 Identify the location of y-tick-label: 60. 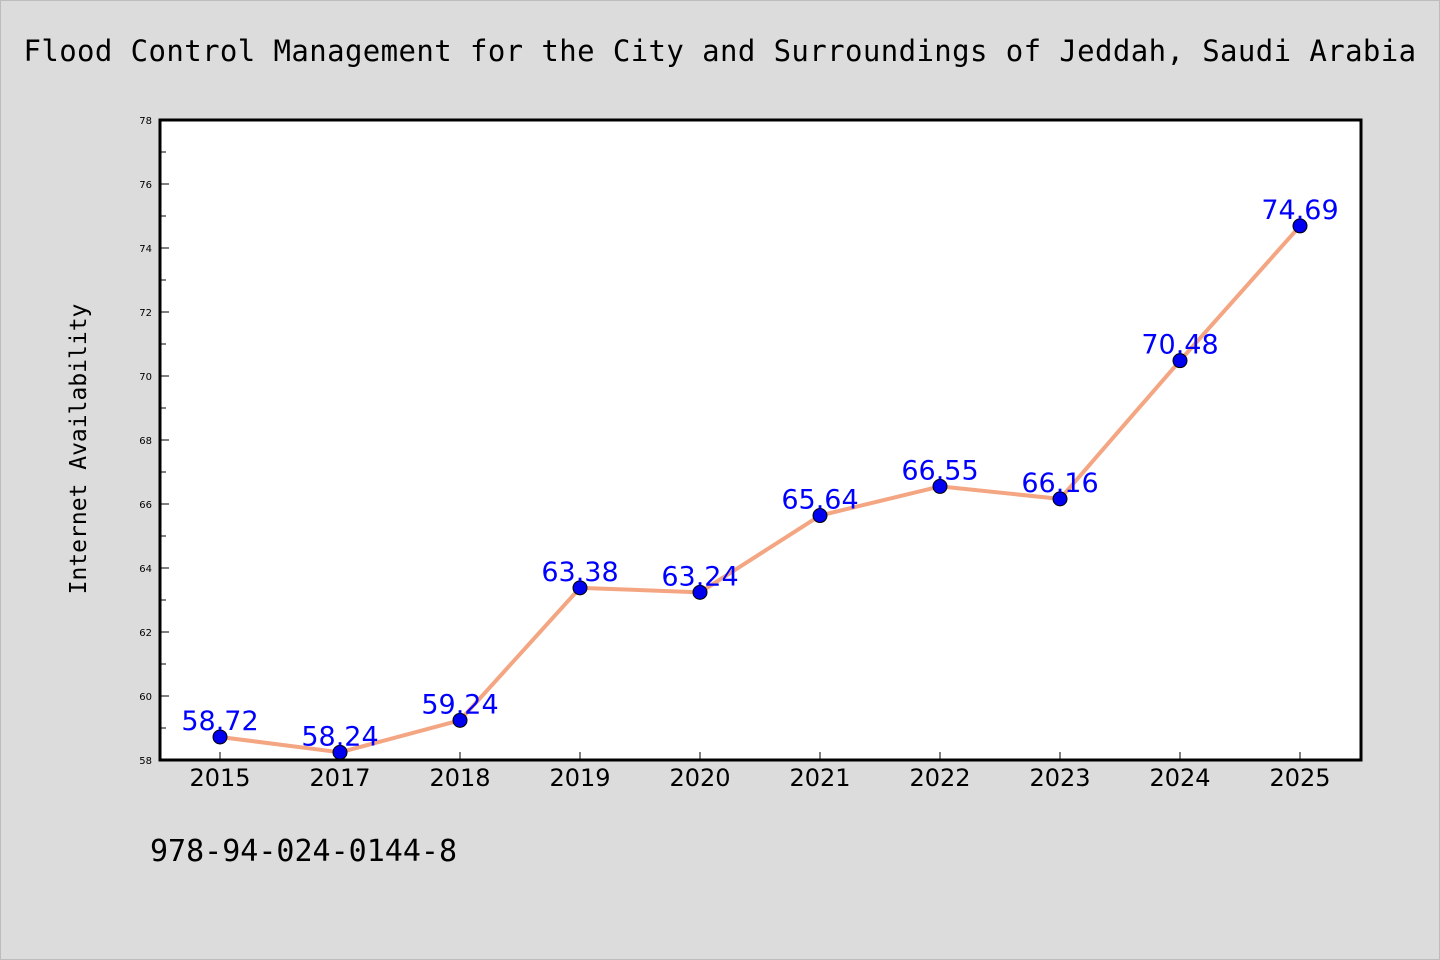
(145, 697).